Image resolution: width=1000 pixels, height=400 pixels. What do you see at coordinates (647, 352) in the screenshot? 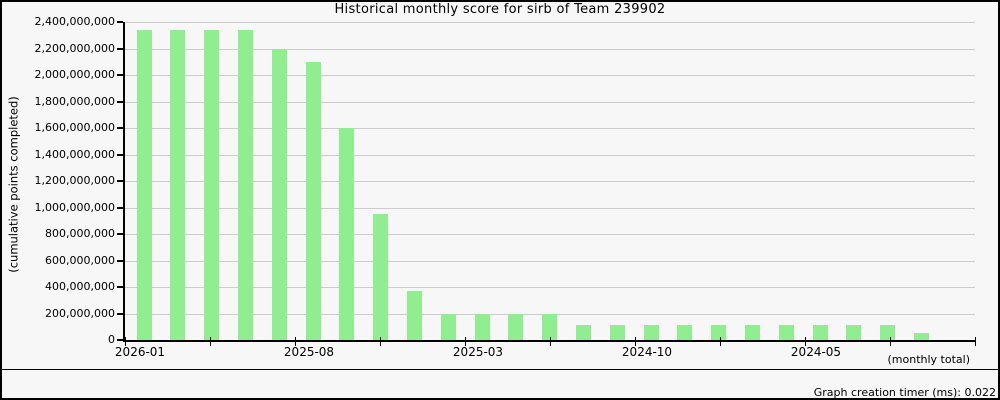
I see `x-tick-label: 2024-10` at bounding box center [647, 352].